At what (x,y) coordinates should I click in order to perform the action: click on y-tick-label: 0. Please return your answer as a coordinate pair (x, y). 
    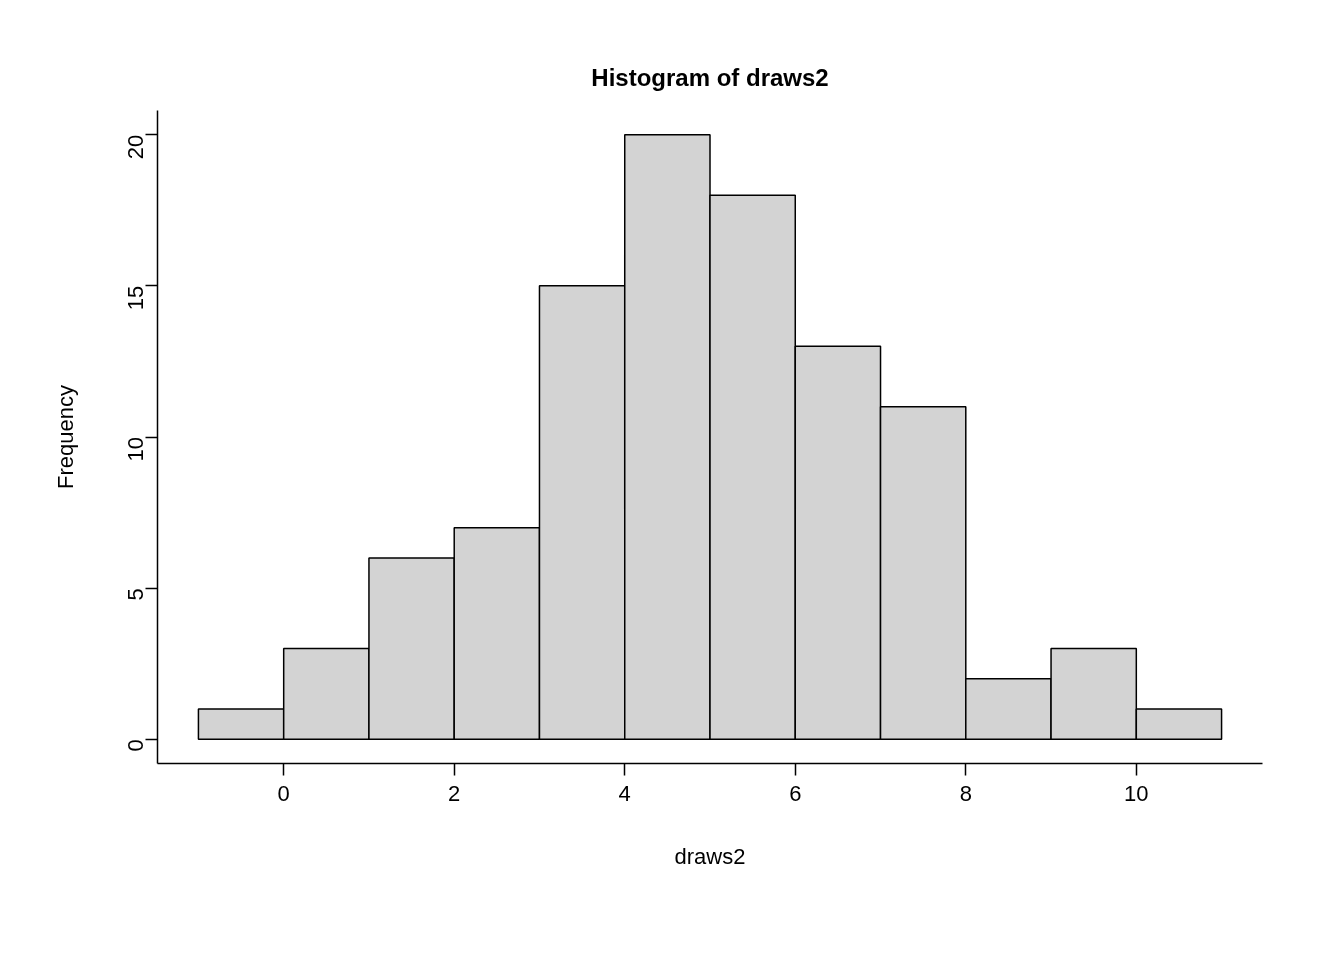
    Looking at the image, I should click on (135, 745).